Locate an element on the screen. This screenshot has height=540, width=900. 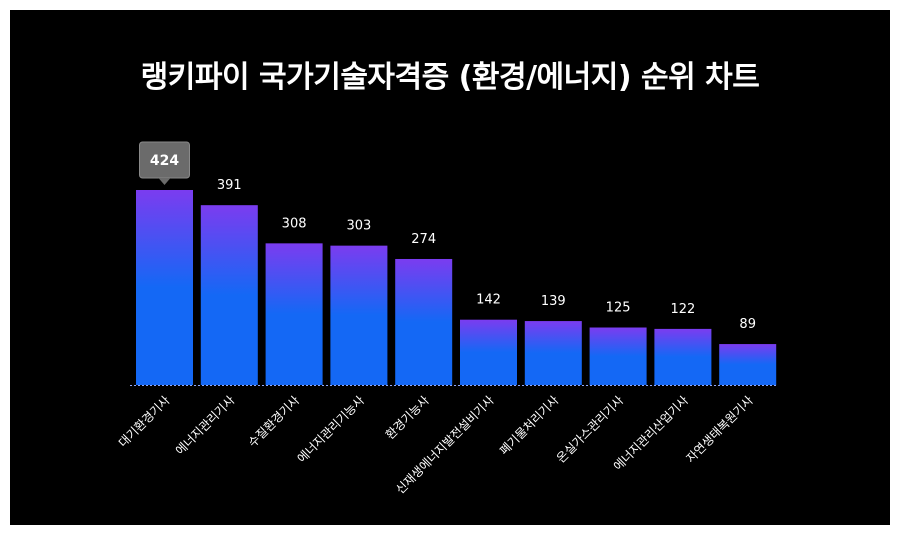
data-label-3: 308 is located at coordinates (294, 223).